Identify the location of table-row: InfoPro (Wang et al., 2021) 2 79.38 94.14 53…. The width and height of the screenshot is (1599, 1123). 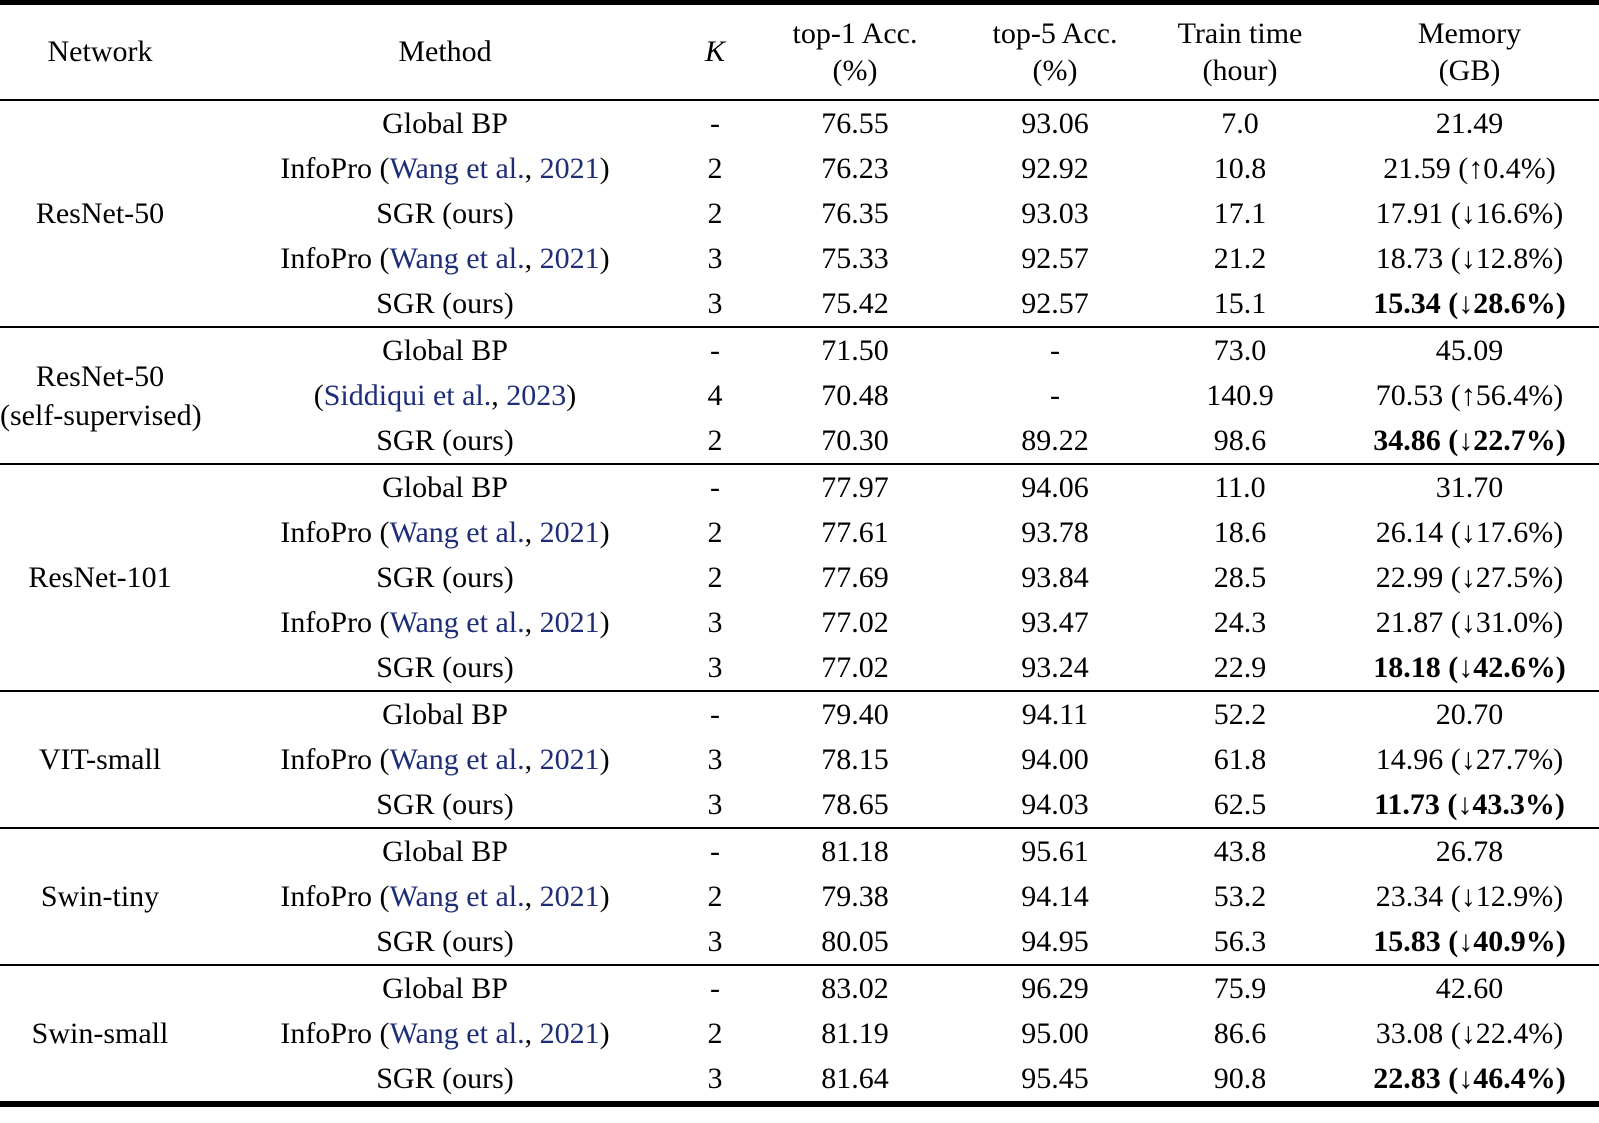
(799, 896).